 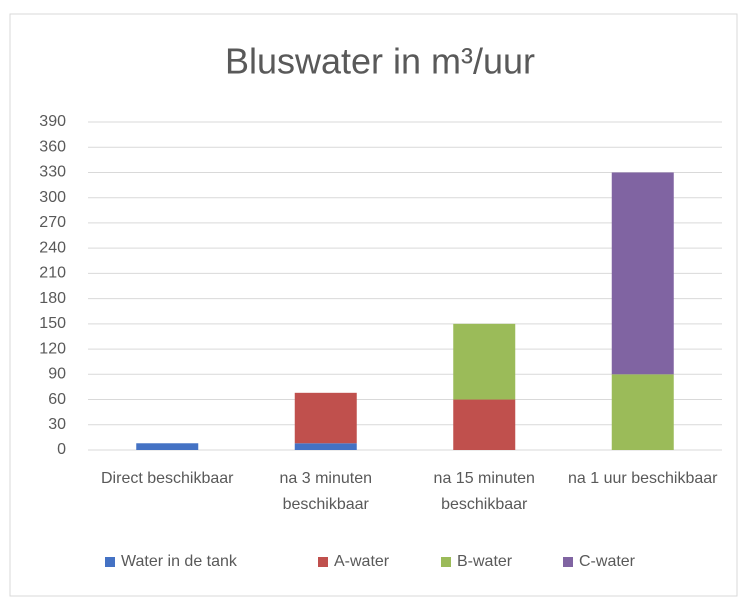 What do you see at coordinates (57, 424) in the screenshot?
I see `y-tick-label: 30` at bounding box center [57, 424].